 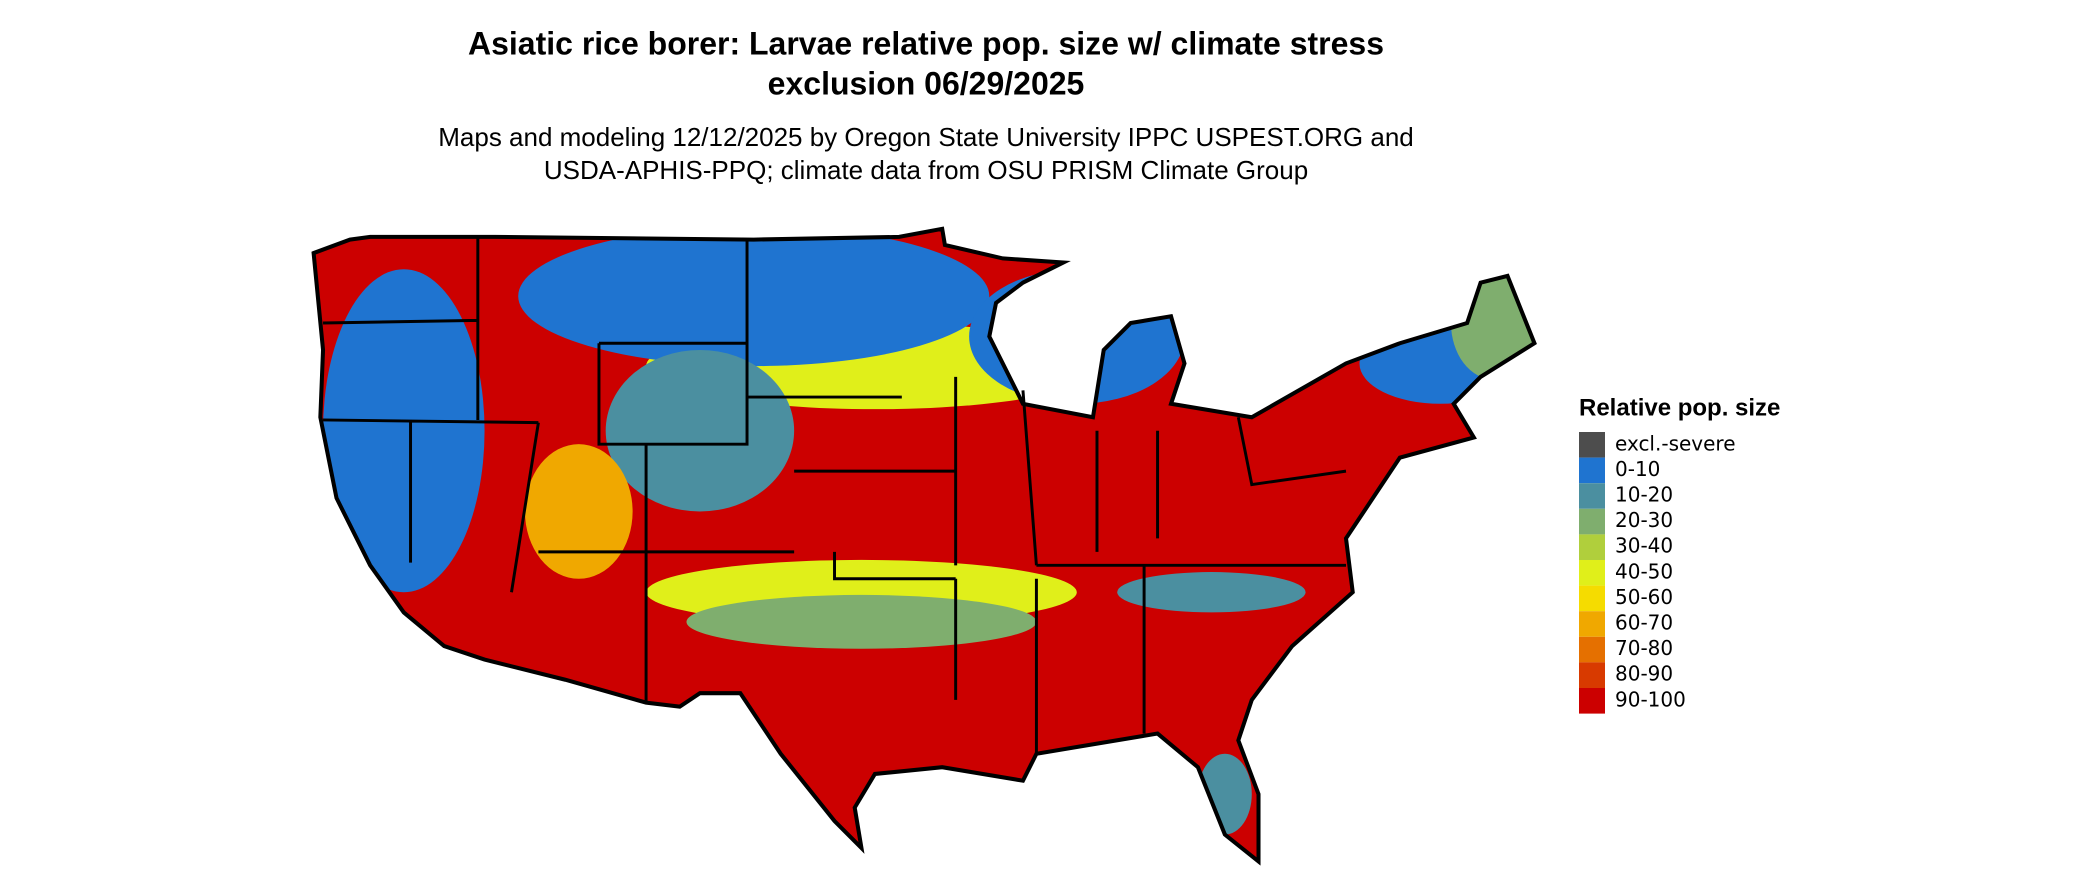 I want to click on legend-label: 80-90, so click(x=1644, y=674).